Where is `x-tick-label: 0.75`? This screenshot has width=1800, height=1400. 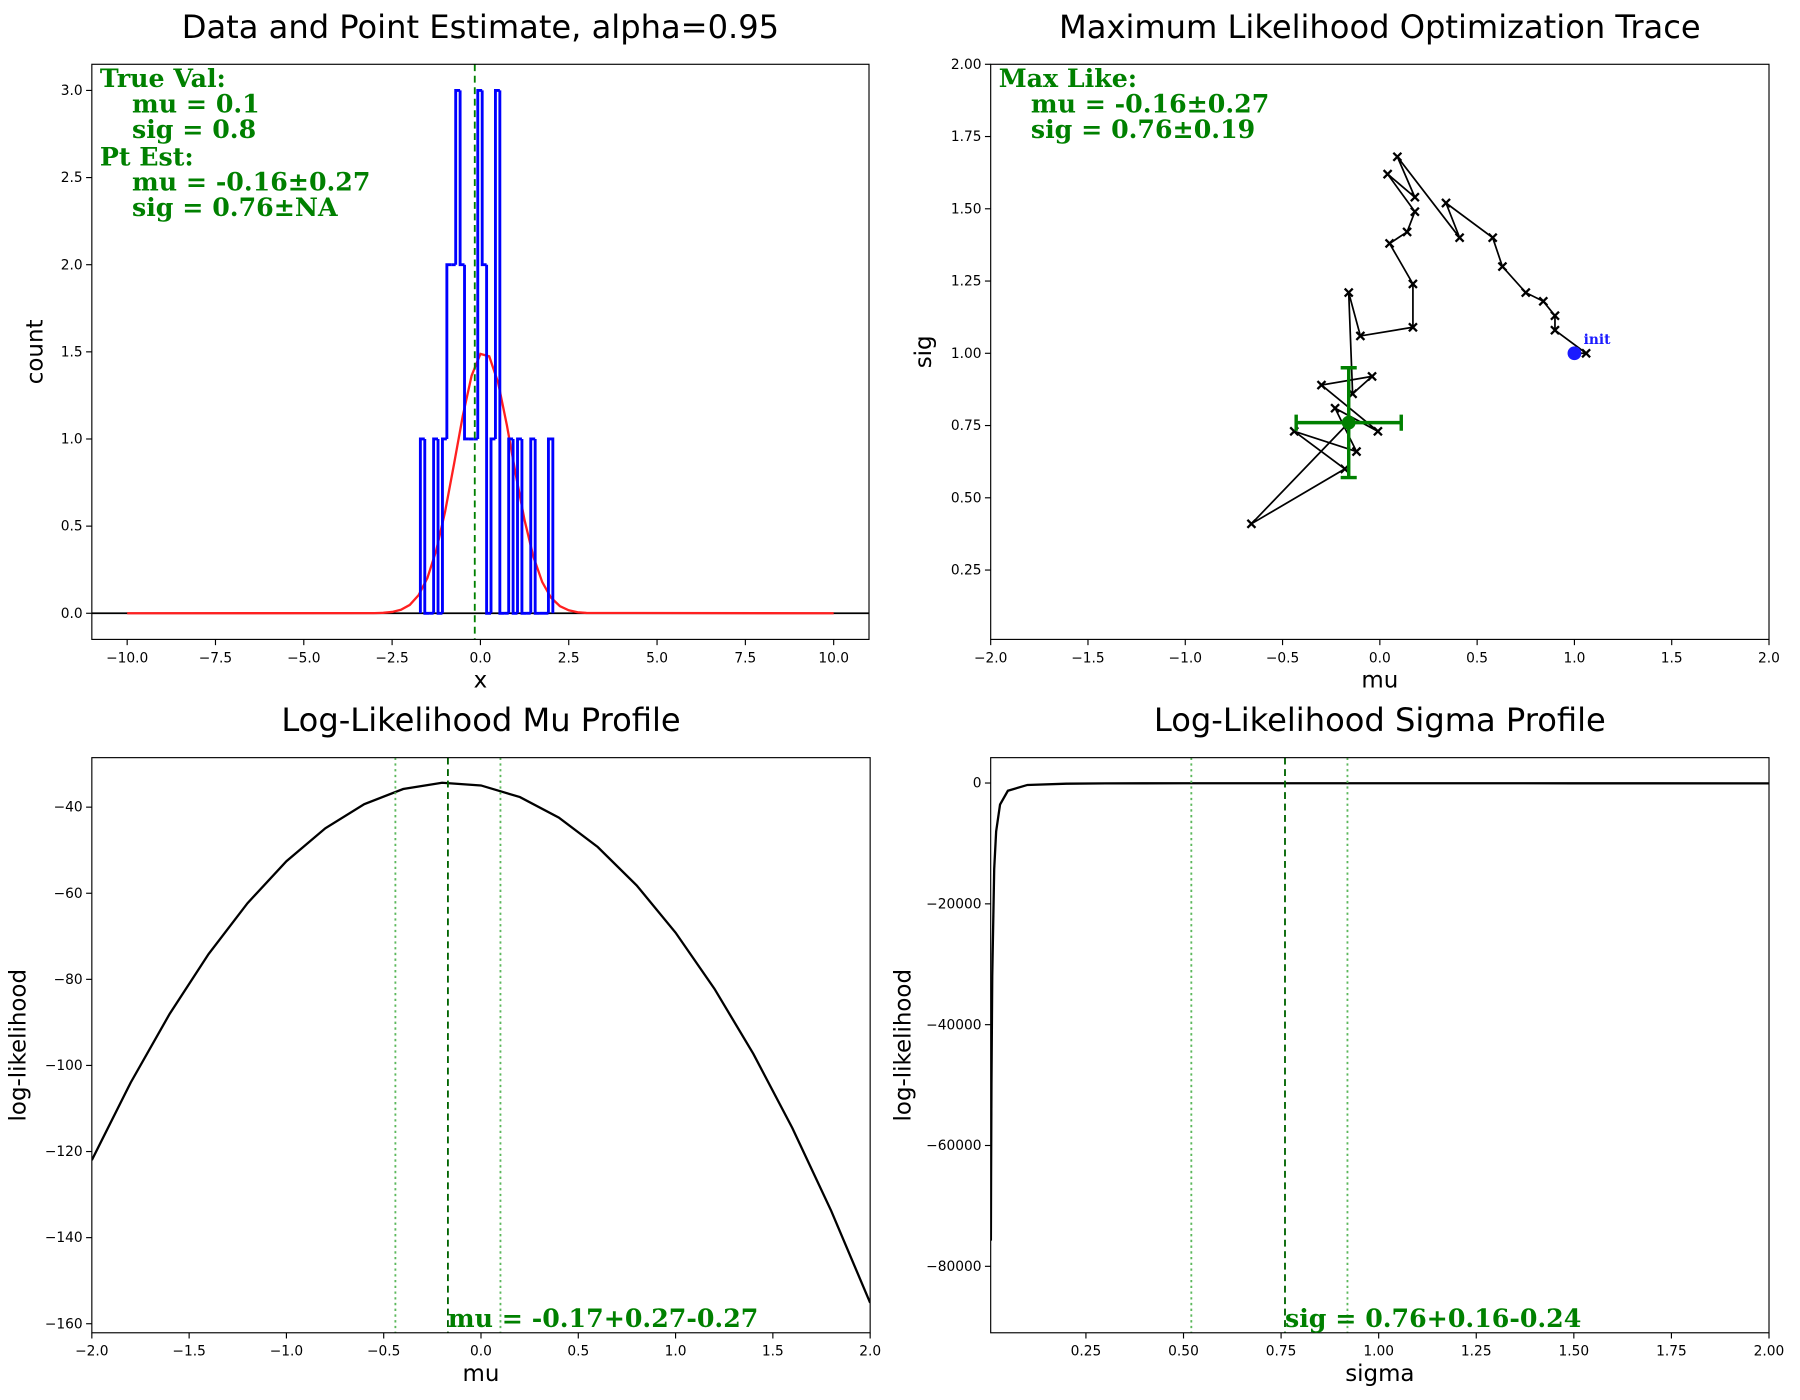 x-tick-label: 0.75 is located at coordinates (1281, 1352).